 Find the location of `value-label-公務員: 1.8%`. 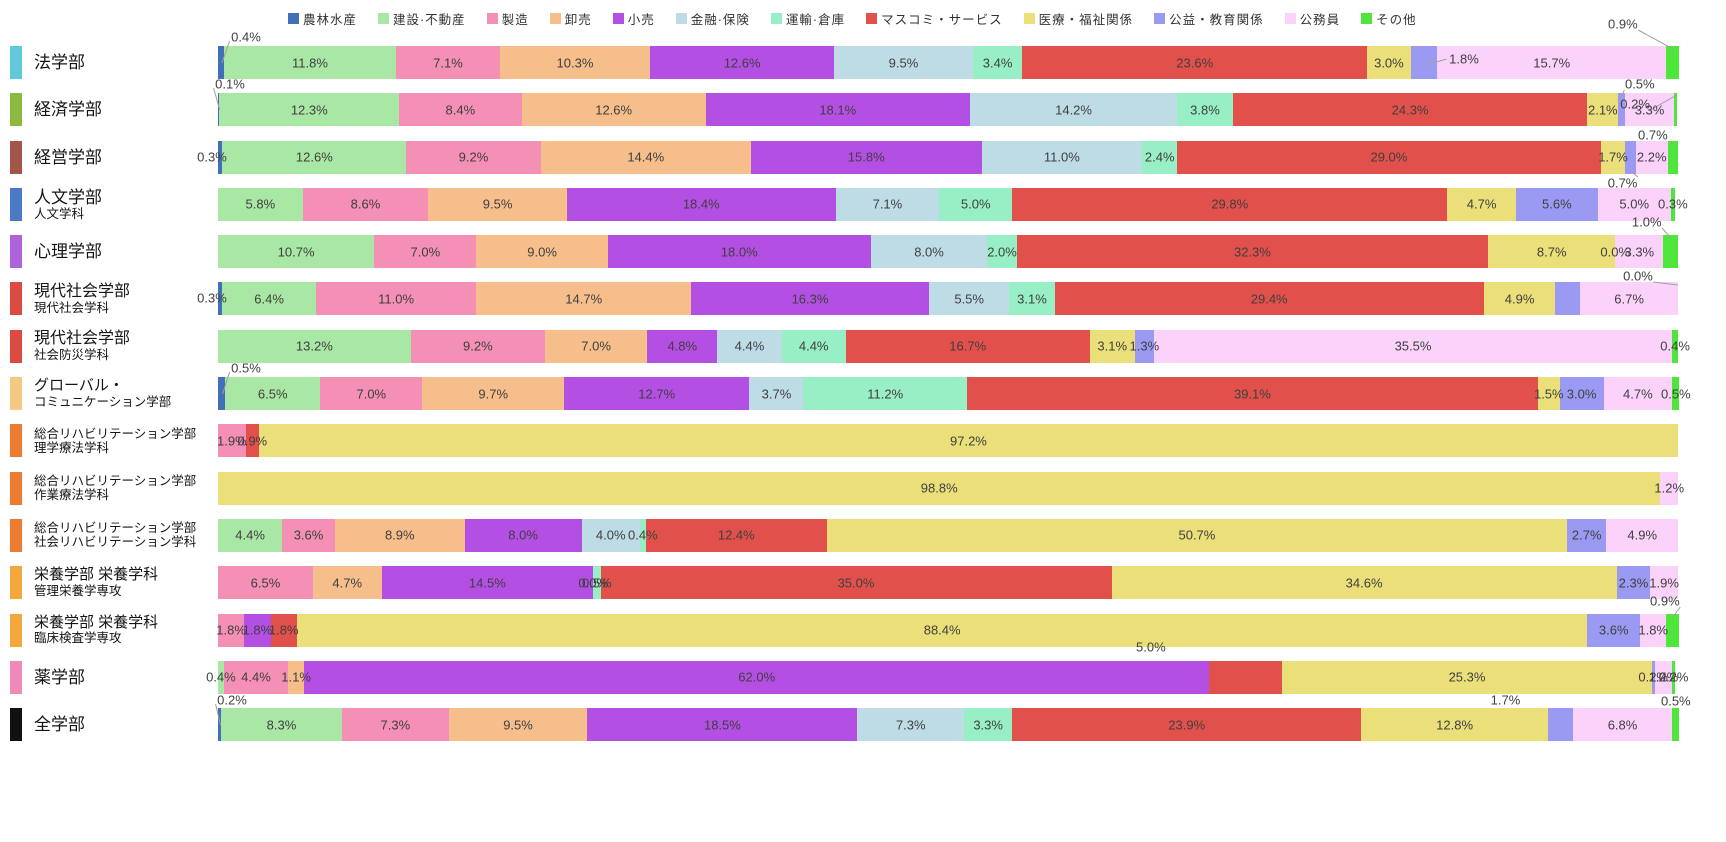

value-label-公務員: 1.8% is located at coordinates (1653, 630).